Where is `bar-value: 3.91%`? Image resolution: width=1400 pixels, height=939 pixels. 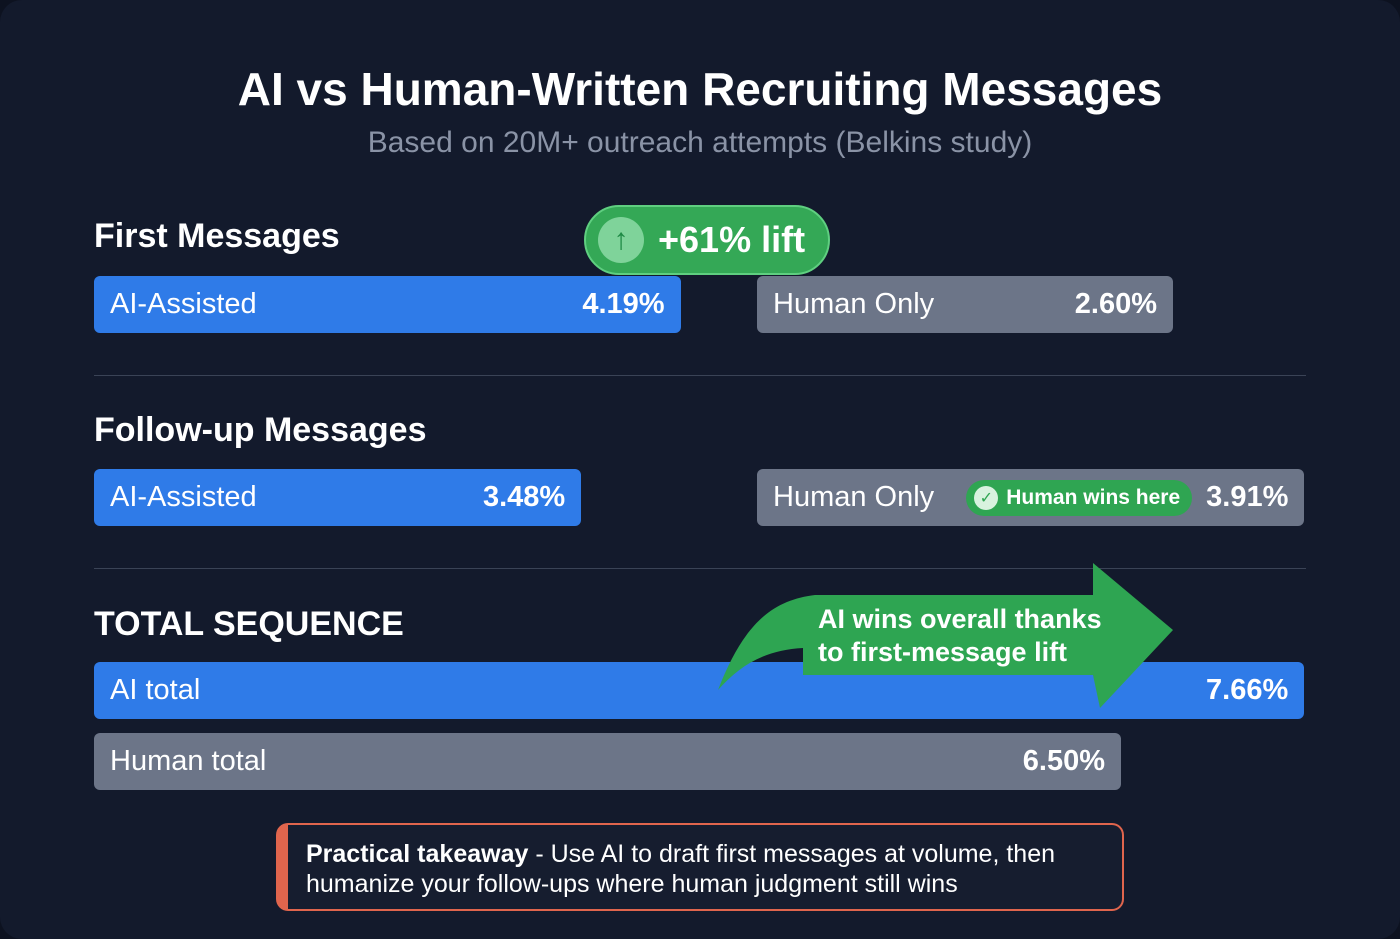
bar-value: 3.91% is located at coordinates (1247, 497).